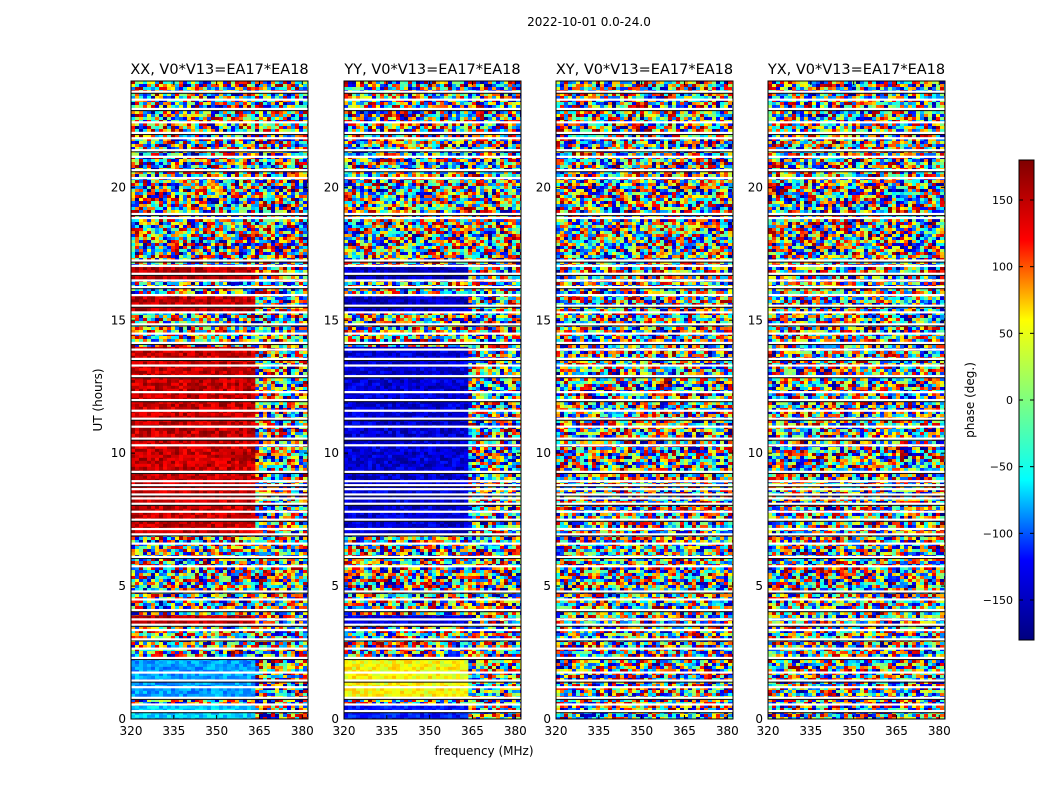 The height and width of the screenshot is (800, 1050). Describe the element at coordinates (998, 600) in the screenshot. I see `colorbar-tick-label: −150` at that location.